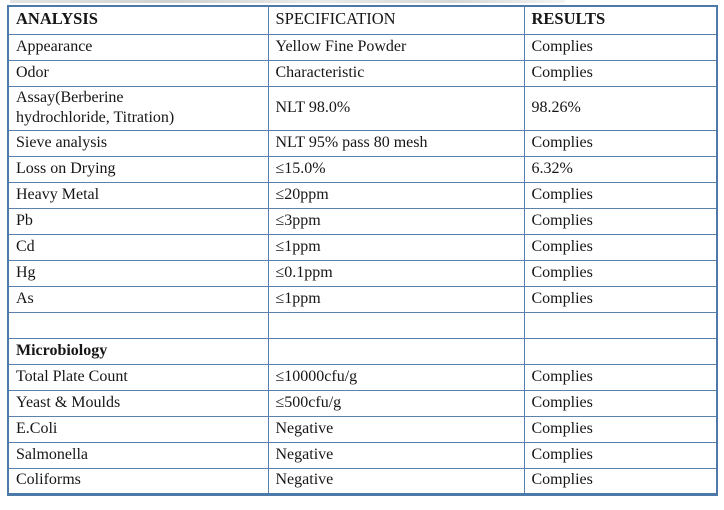 The width and height of the screenshot is (724, 510). Describe the element at coordinates (138, 195) in the screenshot. I see `analysis-cell: Heavy Metal` at that location.